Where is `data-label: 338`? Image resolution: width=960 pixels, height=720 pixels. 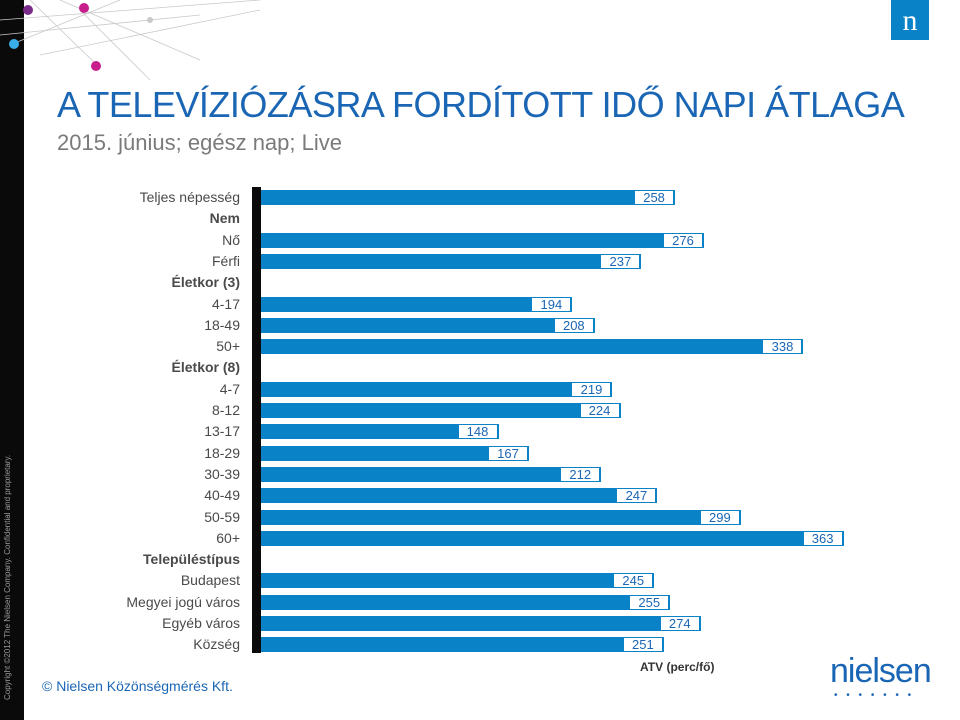 data-label: 338 is located at coordinates (782, 347).